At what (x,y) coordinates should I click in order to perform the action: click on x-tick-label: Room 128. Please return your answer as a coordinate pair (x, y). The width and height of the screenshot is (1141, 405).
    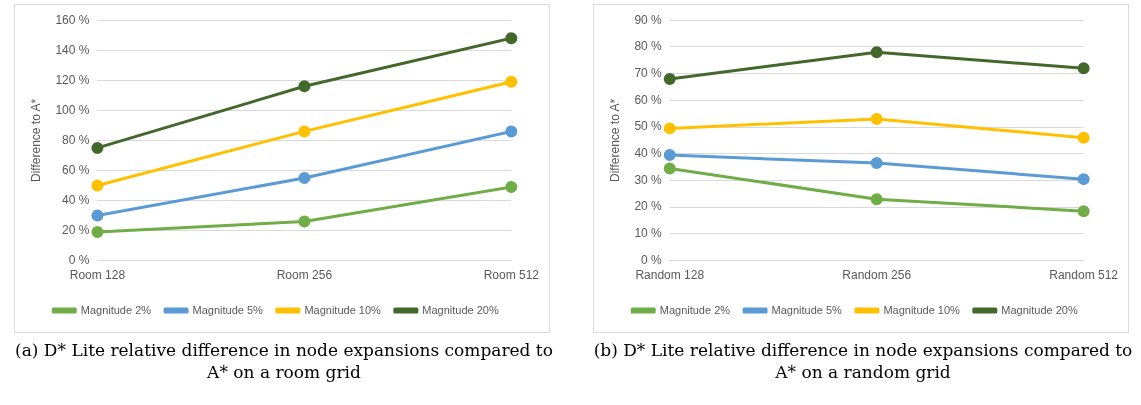
    Looking at the image, I should click on (97, 275).